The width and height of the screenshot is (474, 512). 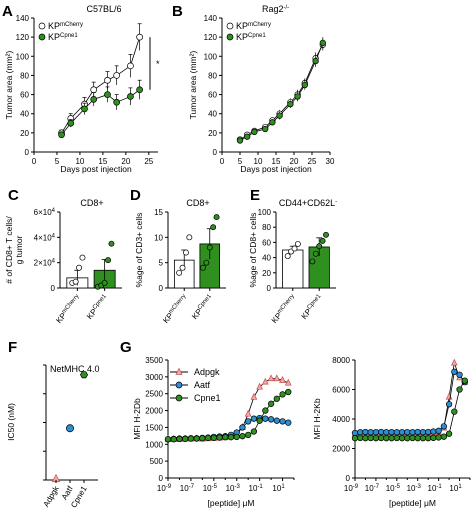 I want to click on g1-ytick-label: 0, so click(x=161, y=478).